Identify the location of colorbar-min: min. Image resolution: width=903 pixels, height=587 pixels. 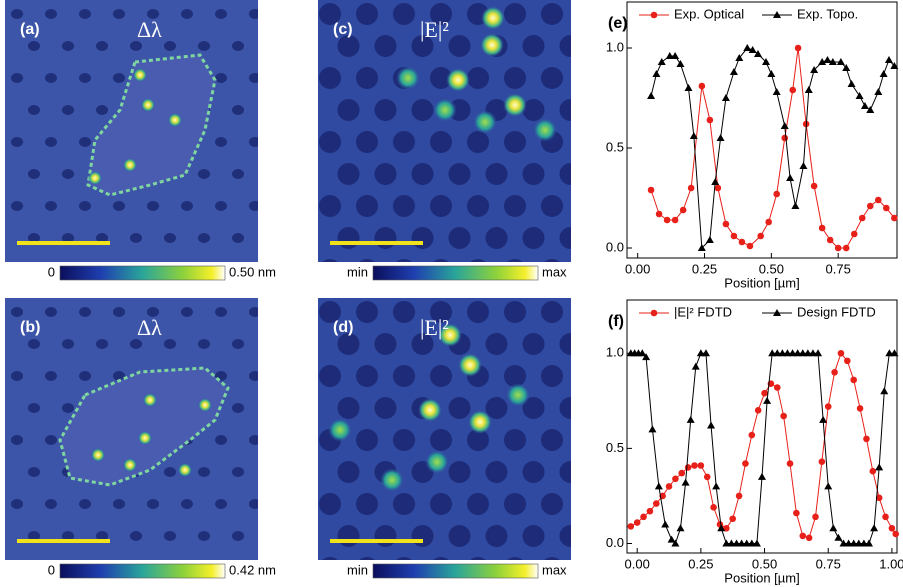
(357, 569).